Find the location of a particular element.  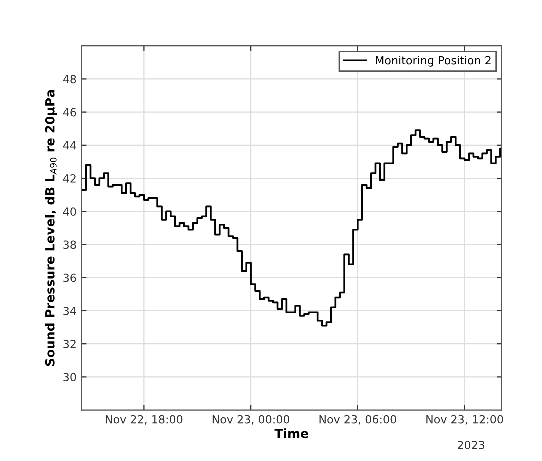

x-tick-label: Nov 22, 18:00 is located at coordinates (144, 420).